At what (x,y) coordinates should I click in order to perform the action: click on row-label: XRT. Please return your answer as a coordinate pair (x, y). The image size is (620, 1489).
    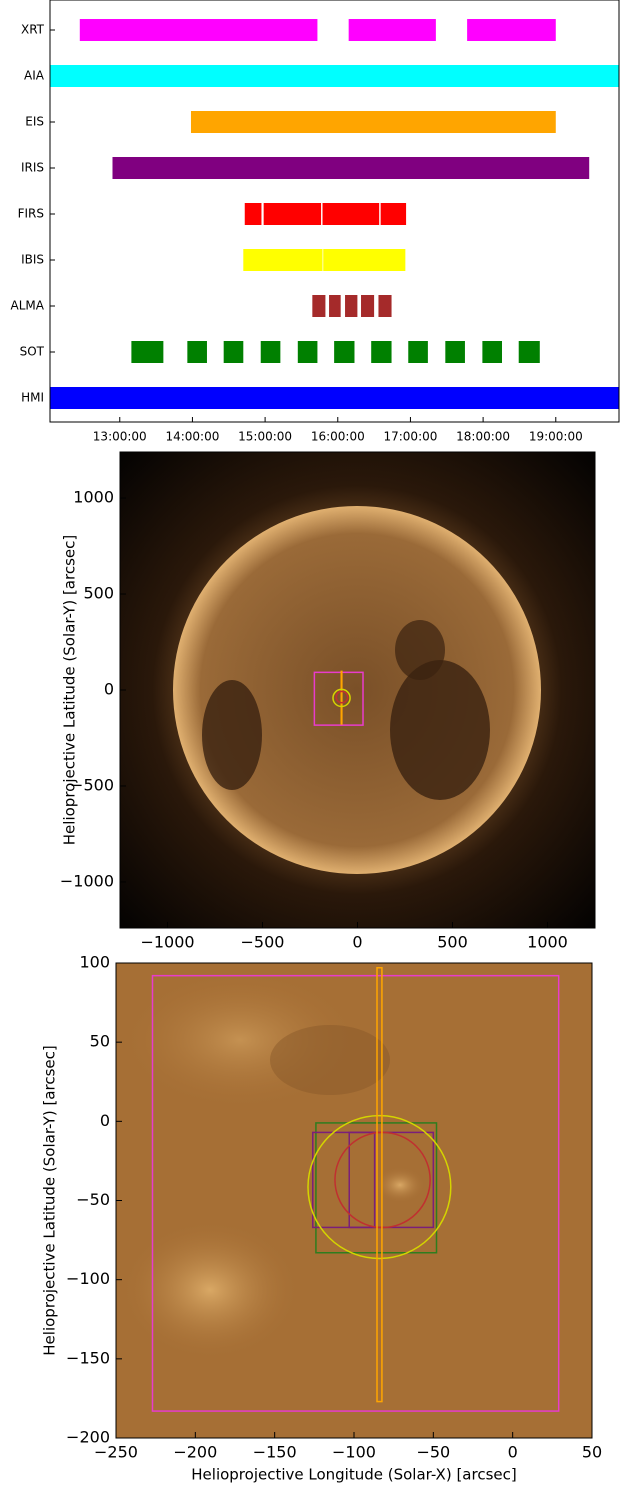
    Looking at the image, I should click on (33, 30).